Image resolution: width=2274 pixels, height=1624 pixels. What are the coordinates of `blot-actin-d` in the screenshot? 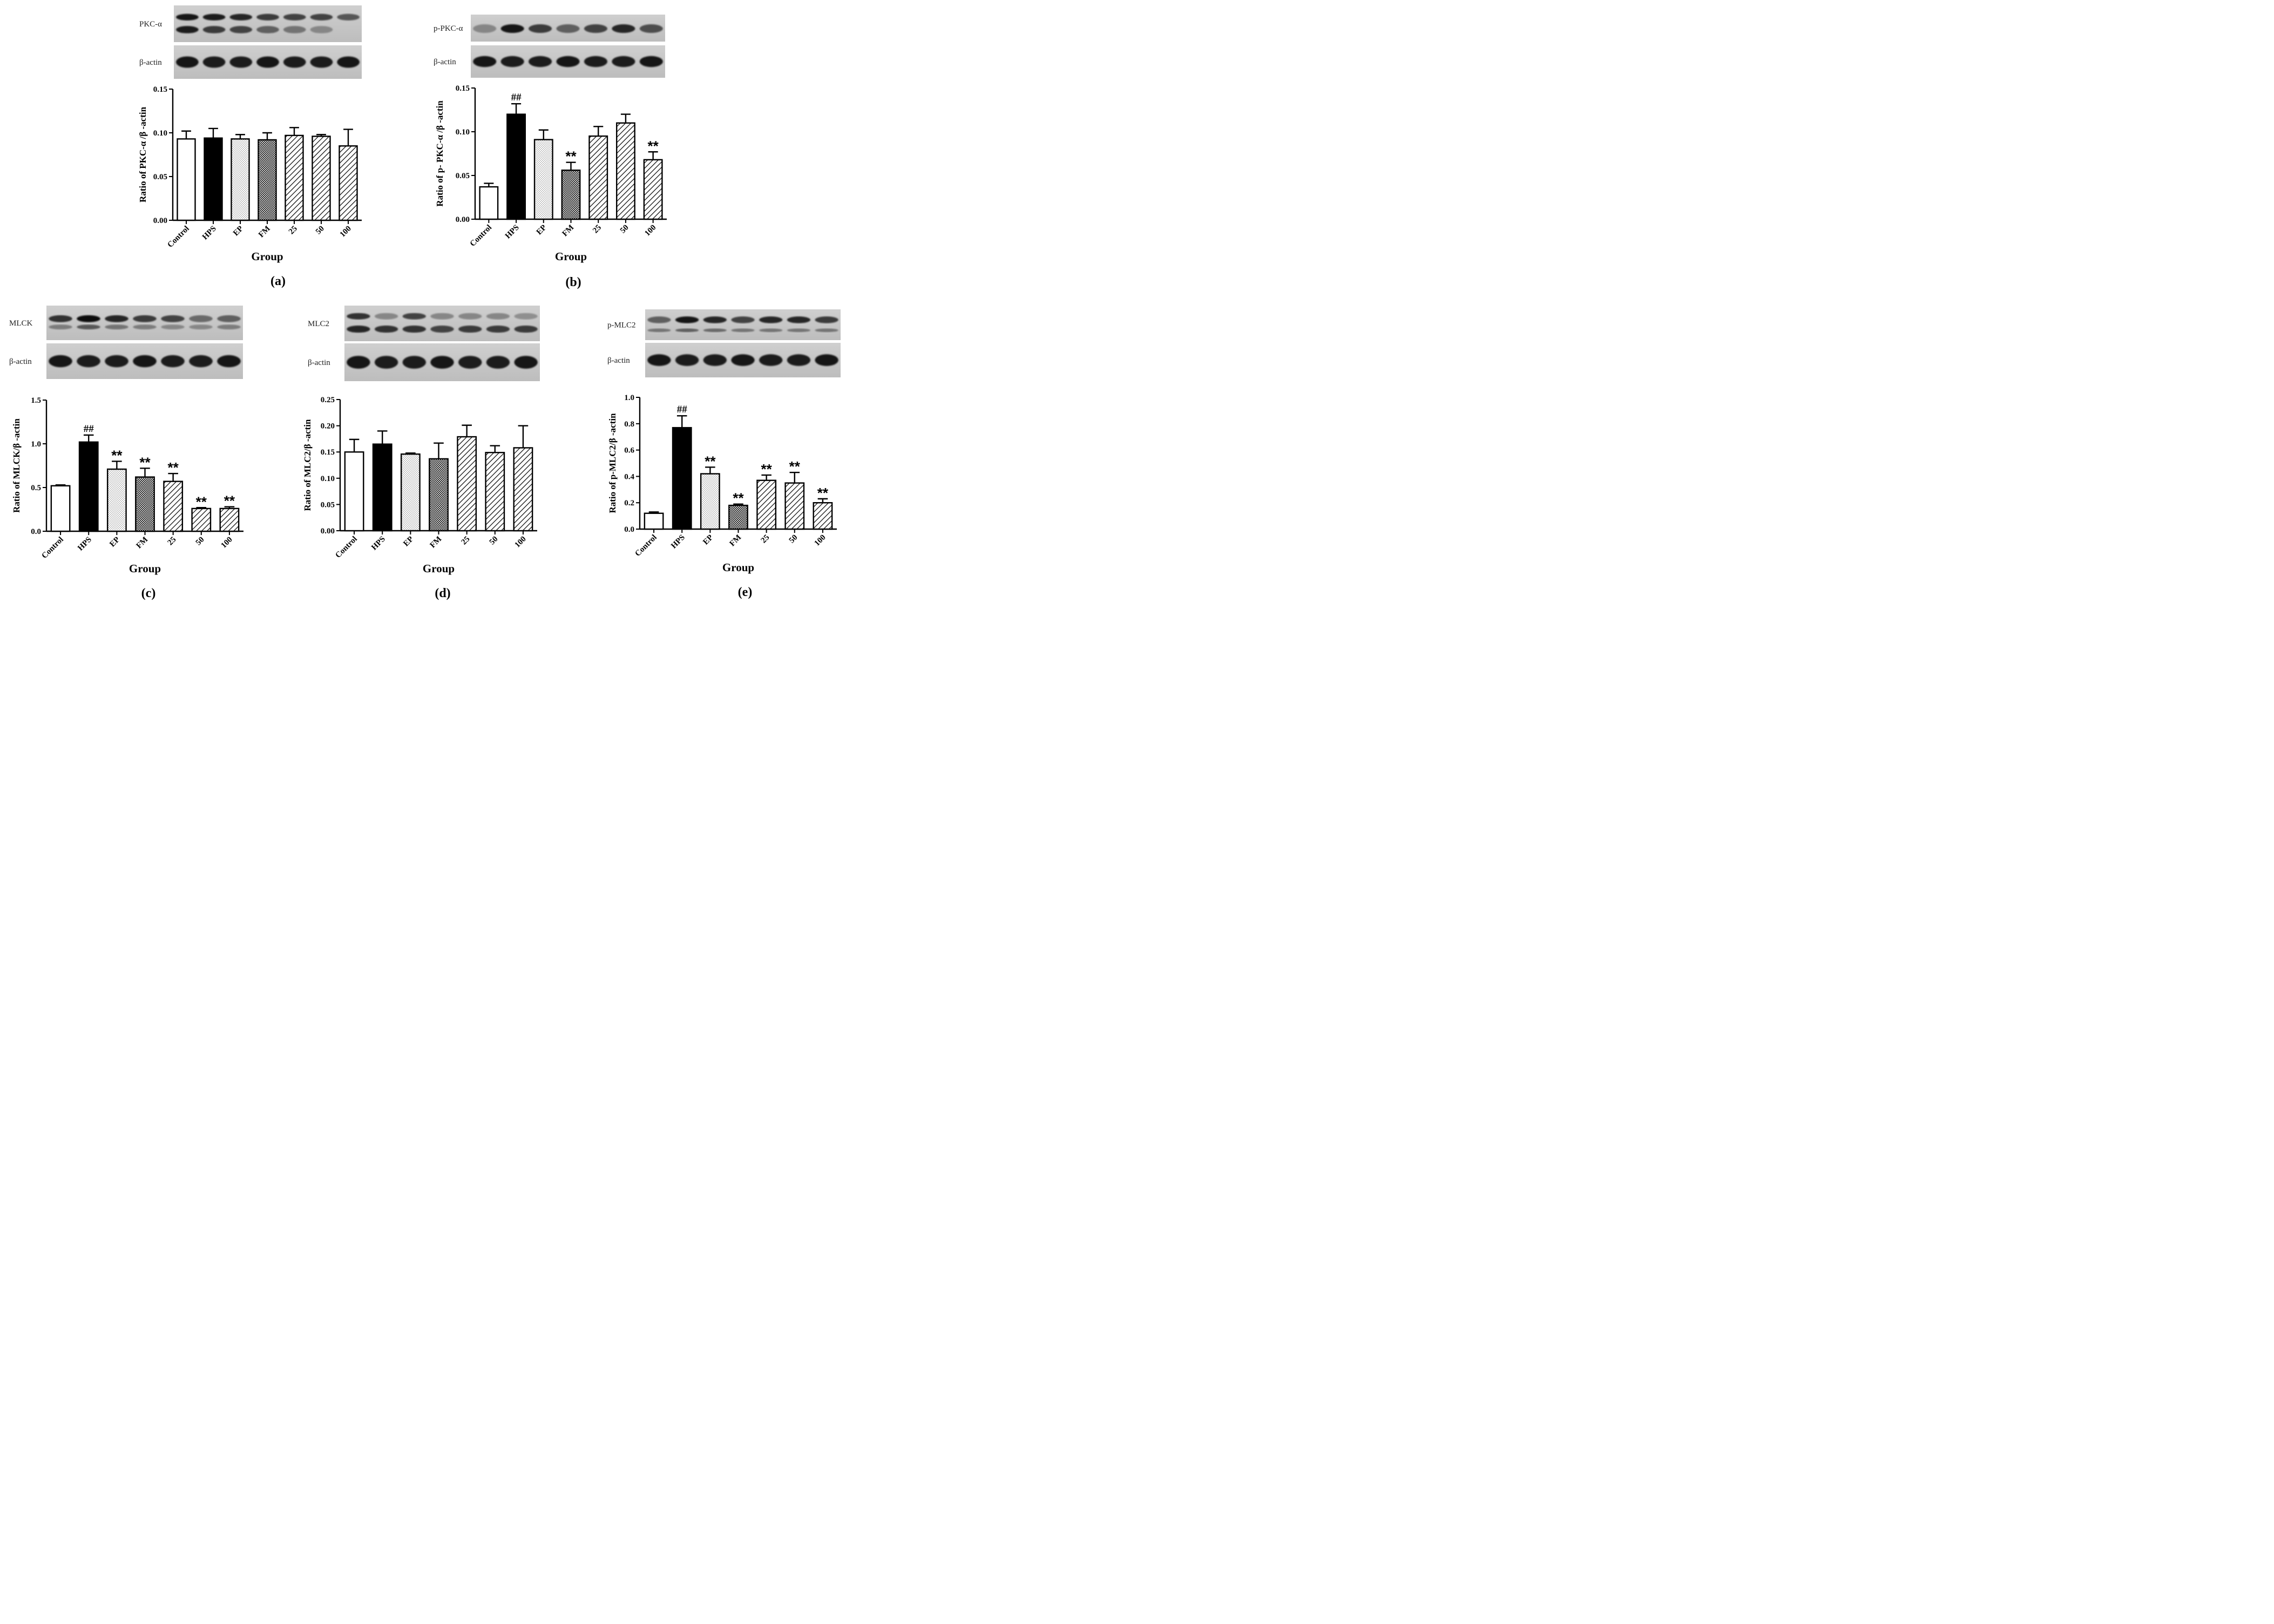 It's located at (442, 362).